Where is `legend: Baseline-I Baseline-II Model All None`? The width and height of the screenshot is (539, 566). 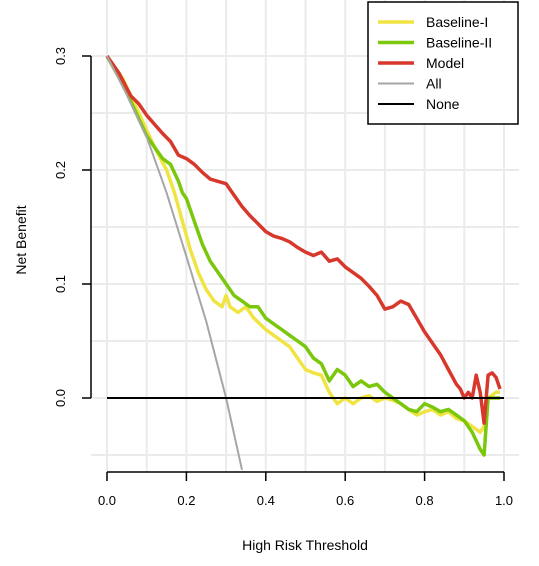 legend: Baseline-I Baseline-II Model All None is located at coordinates (443, 63).